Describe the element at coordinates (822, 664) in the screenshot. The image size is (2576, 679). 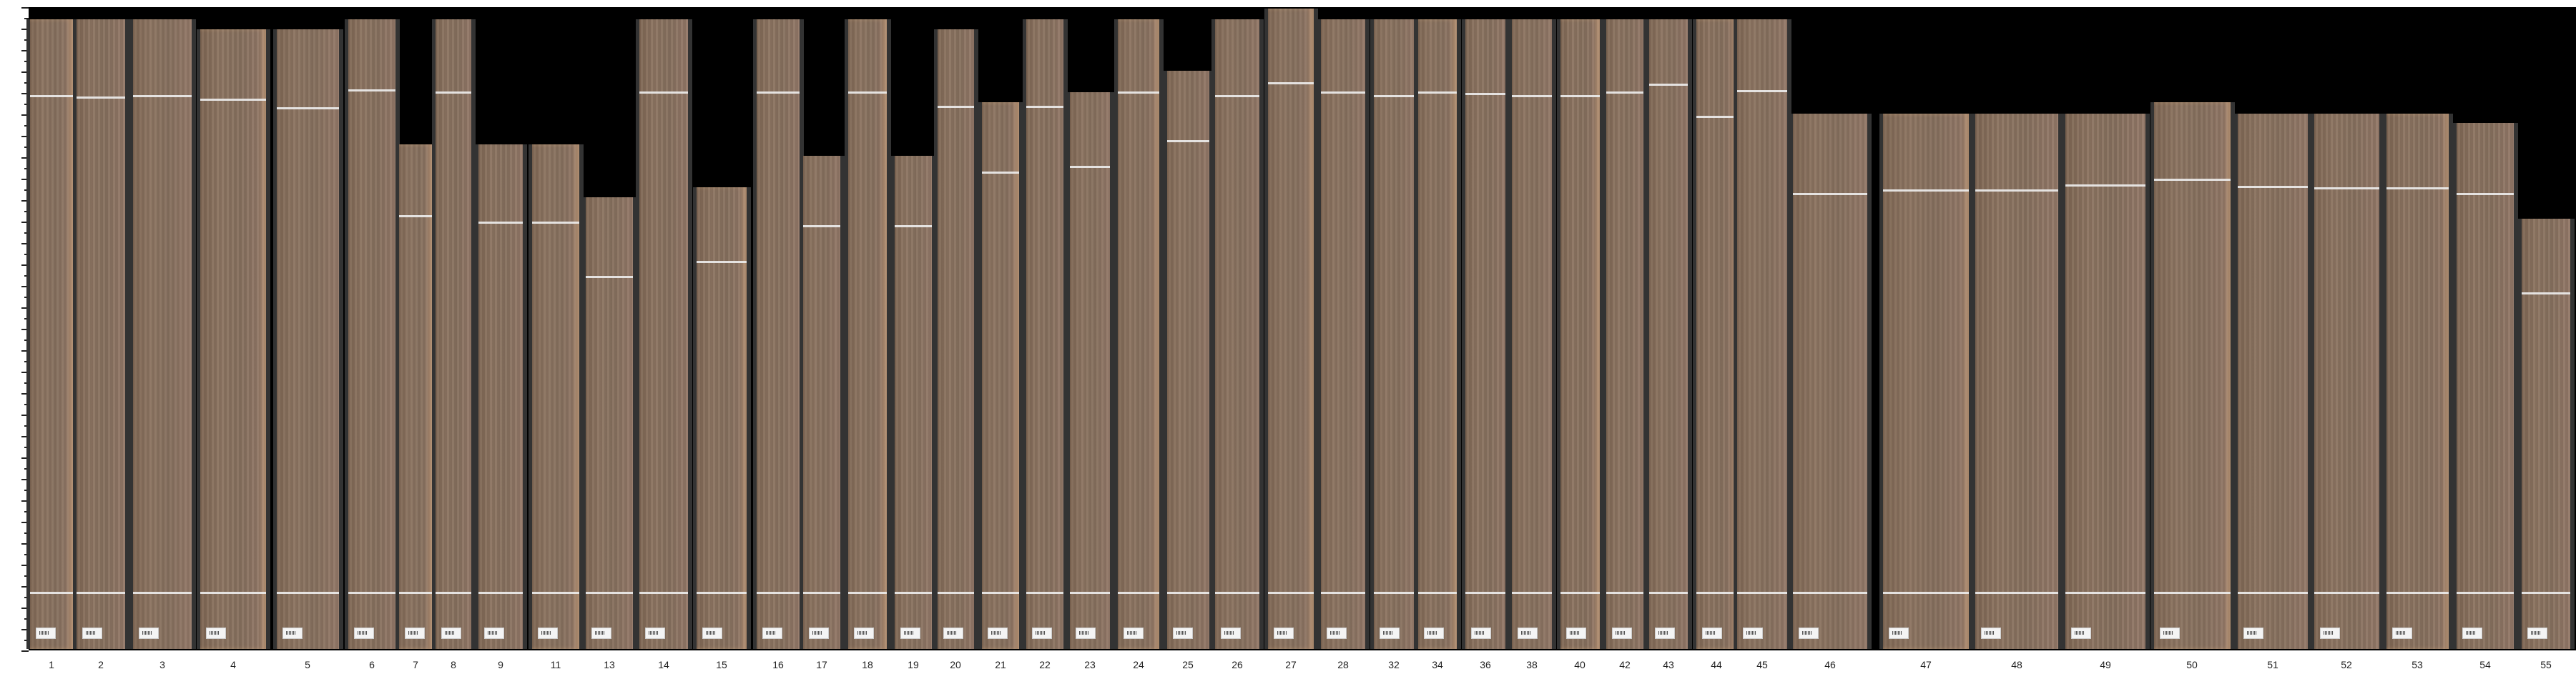
I see `panel-number-label: 17` at that location.